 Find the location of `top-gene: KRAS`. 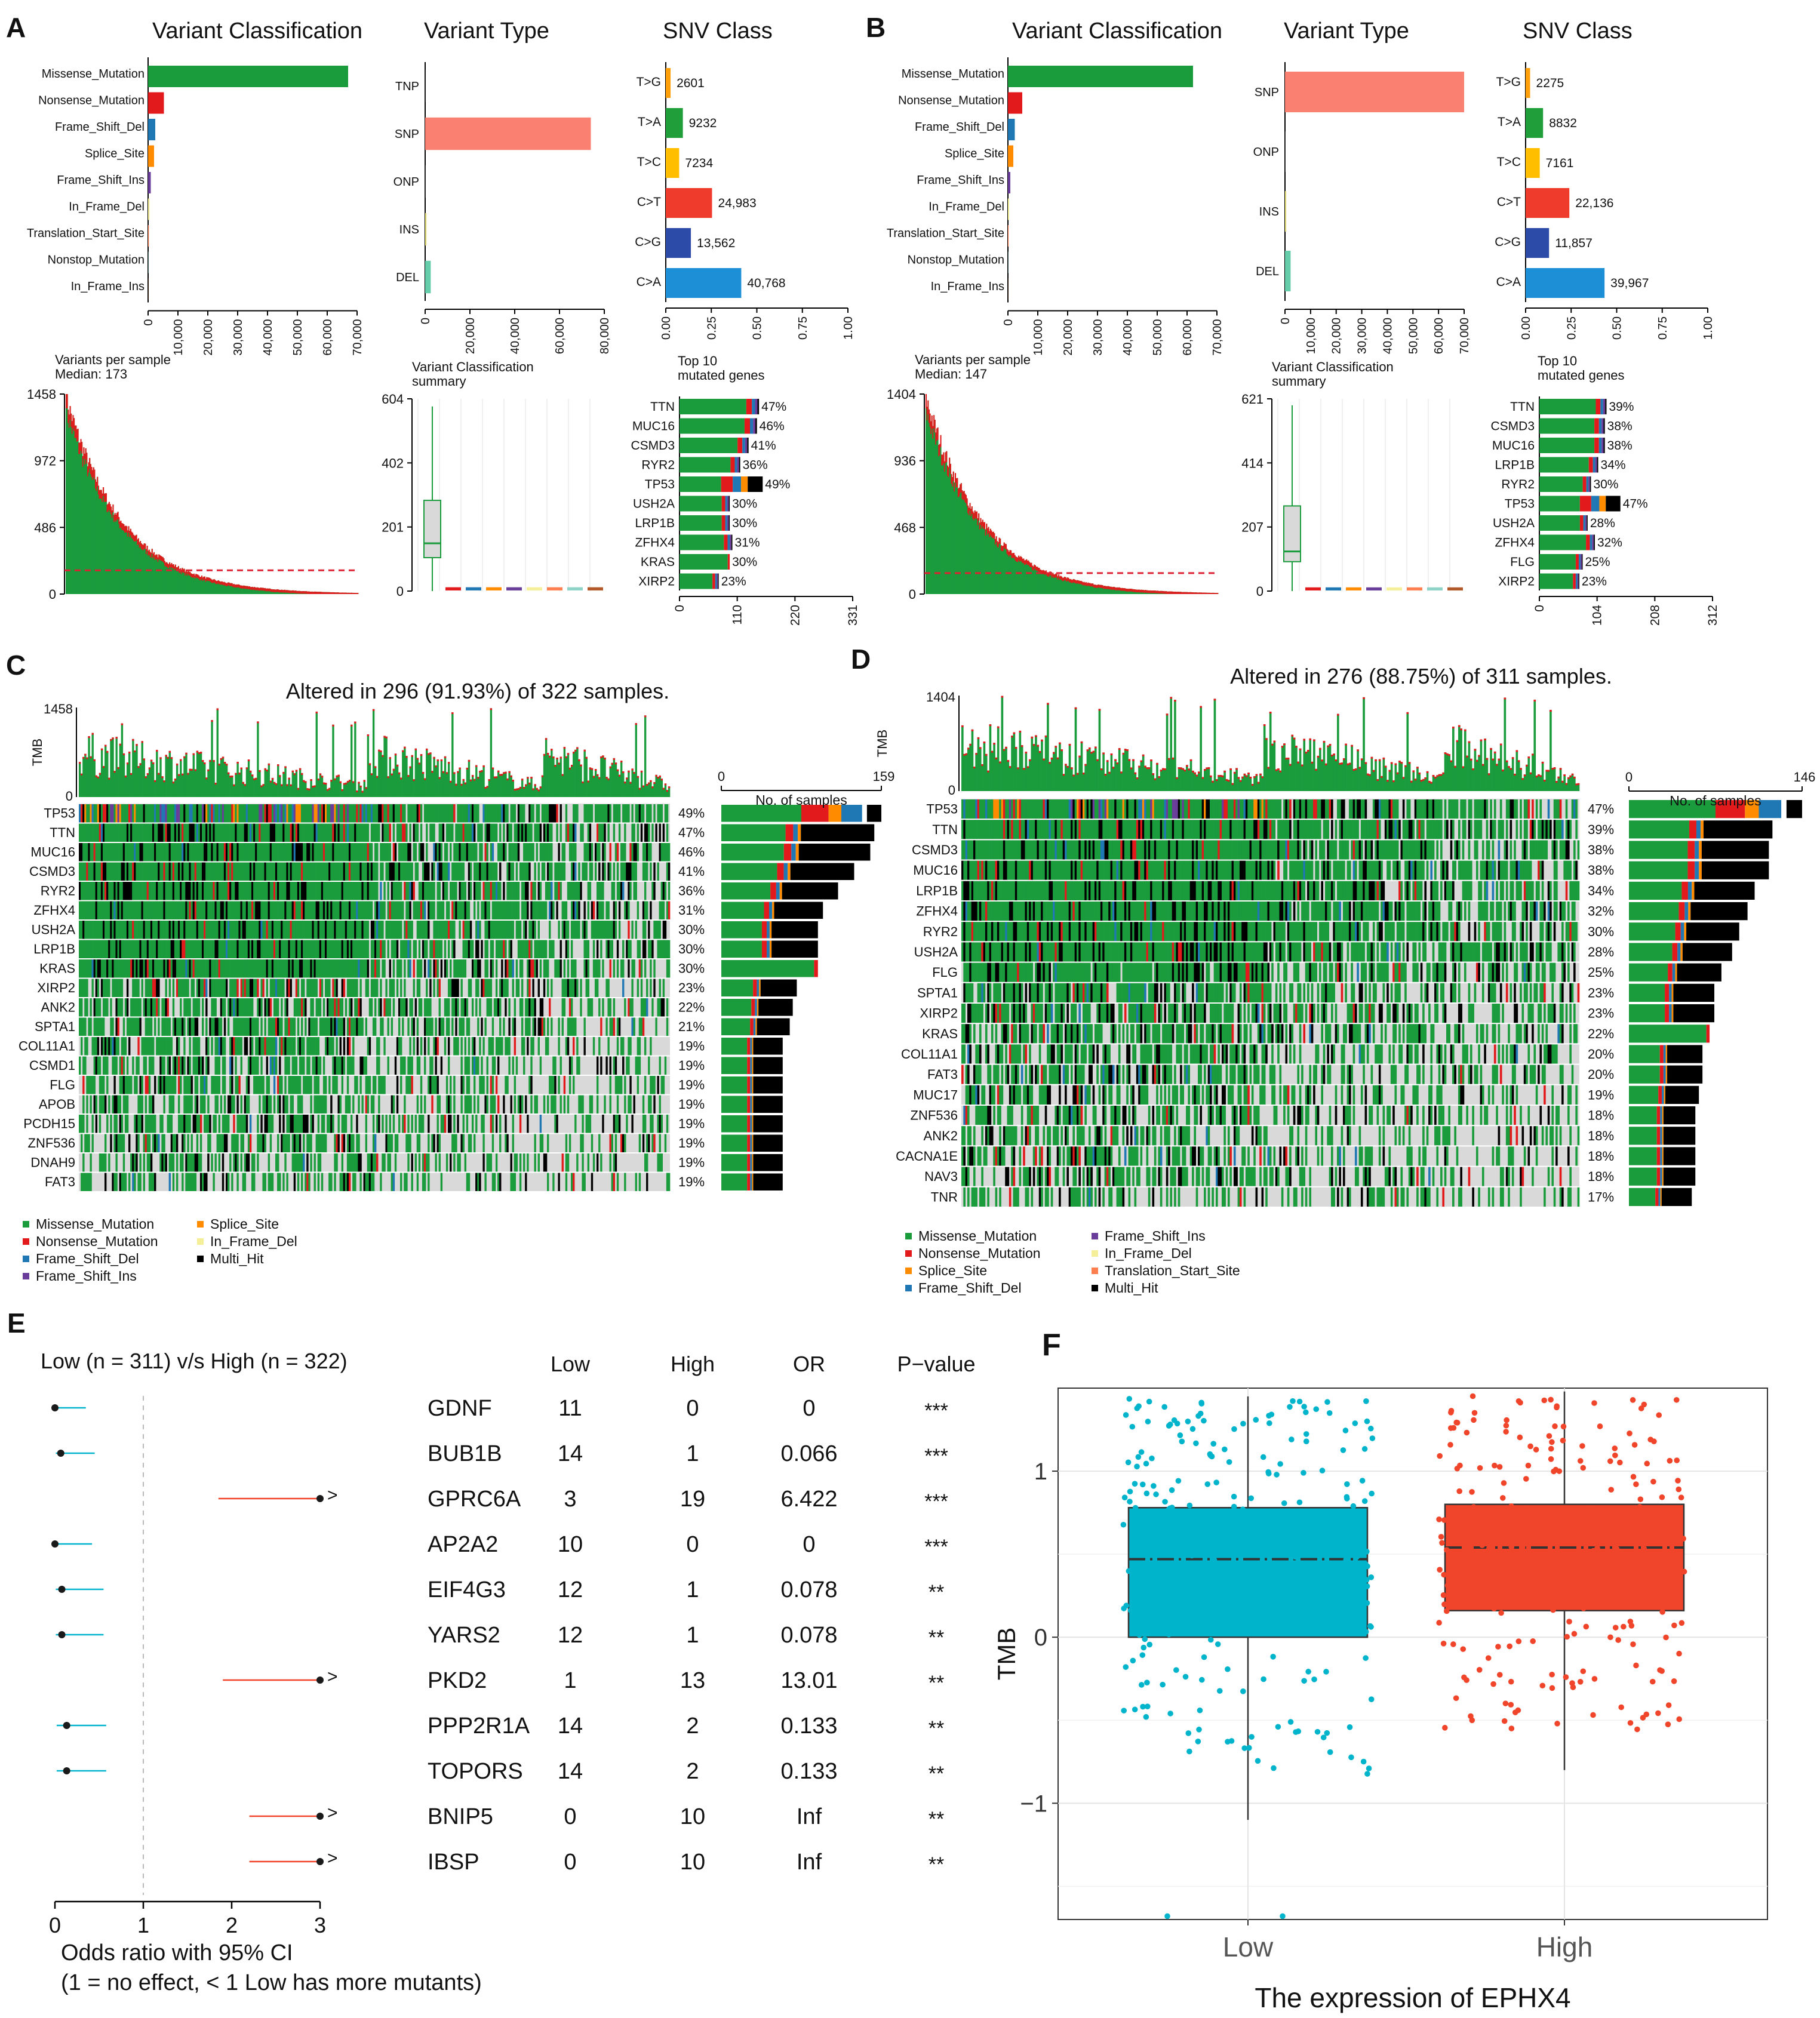

top-gene: KRAS is located at coordinates (658, 562).